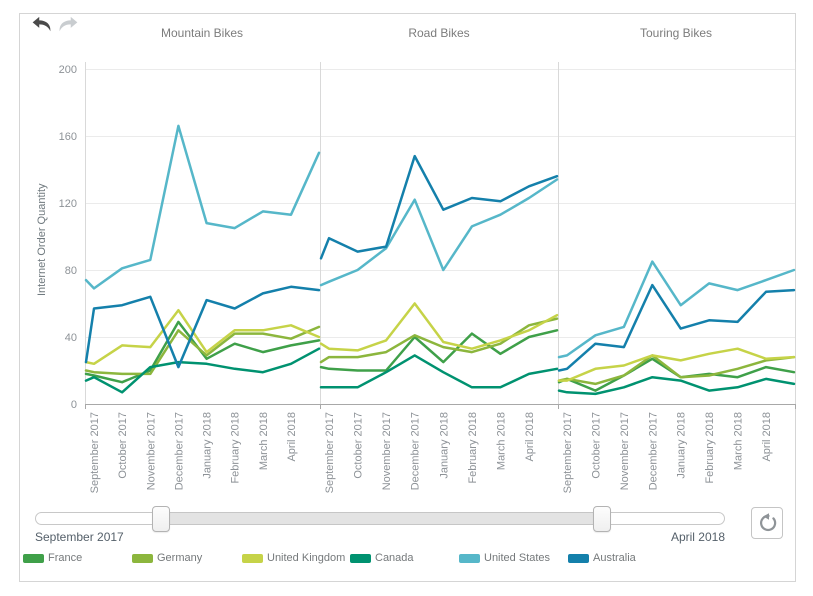 The height and width of the screenshot is (596, 813). I want to click on slider-start-label: September 2017, so click(79, 537).